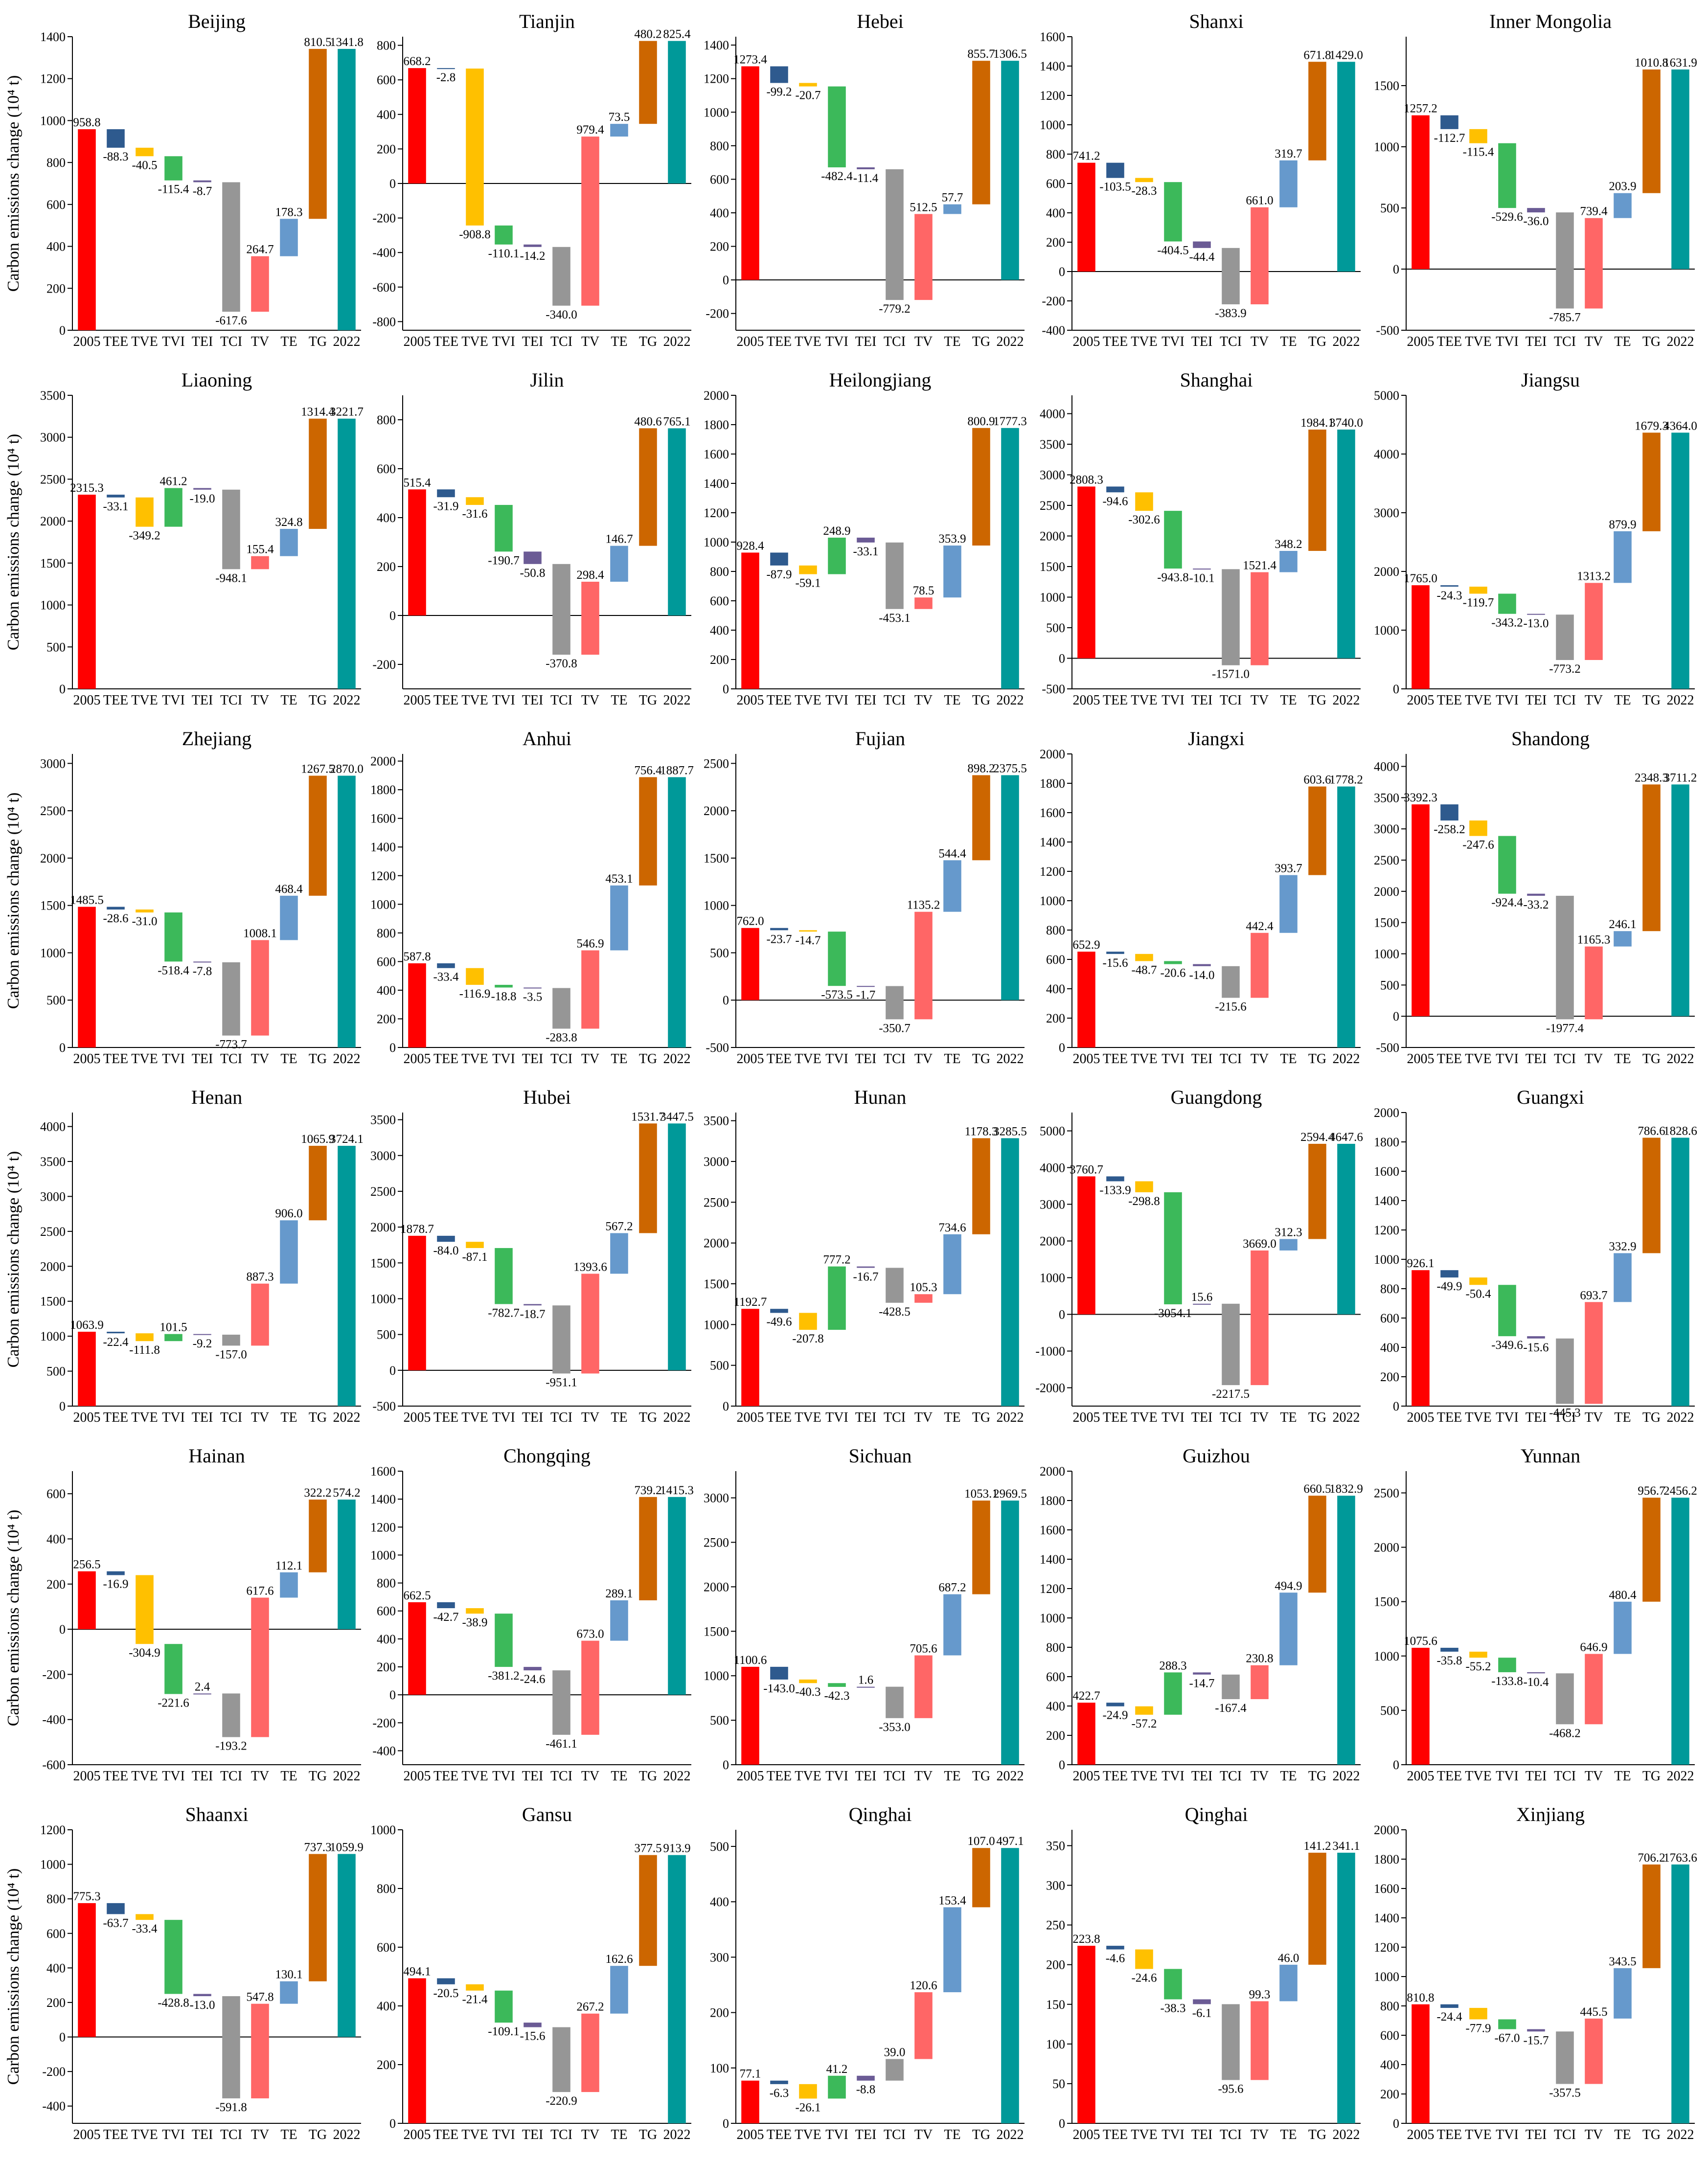 This screenshot has width=1708, height=2161. Describe the element at coordinates (14, 183) in the screenshot. I see `y-axis-label: Carbon emissions change (10⁴ t)` at that location.